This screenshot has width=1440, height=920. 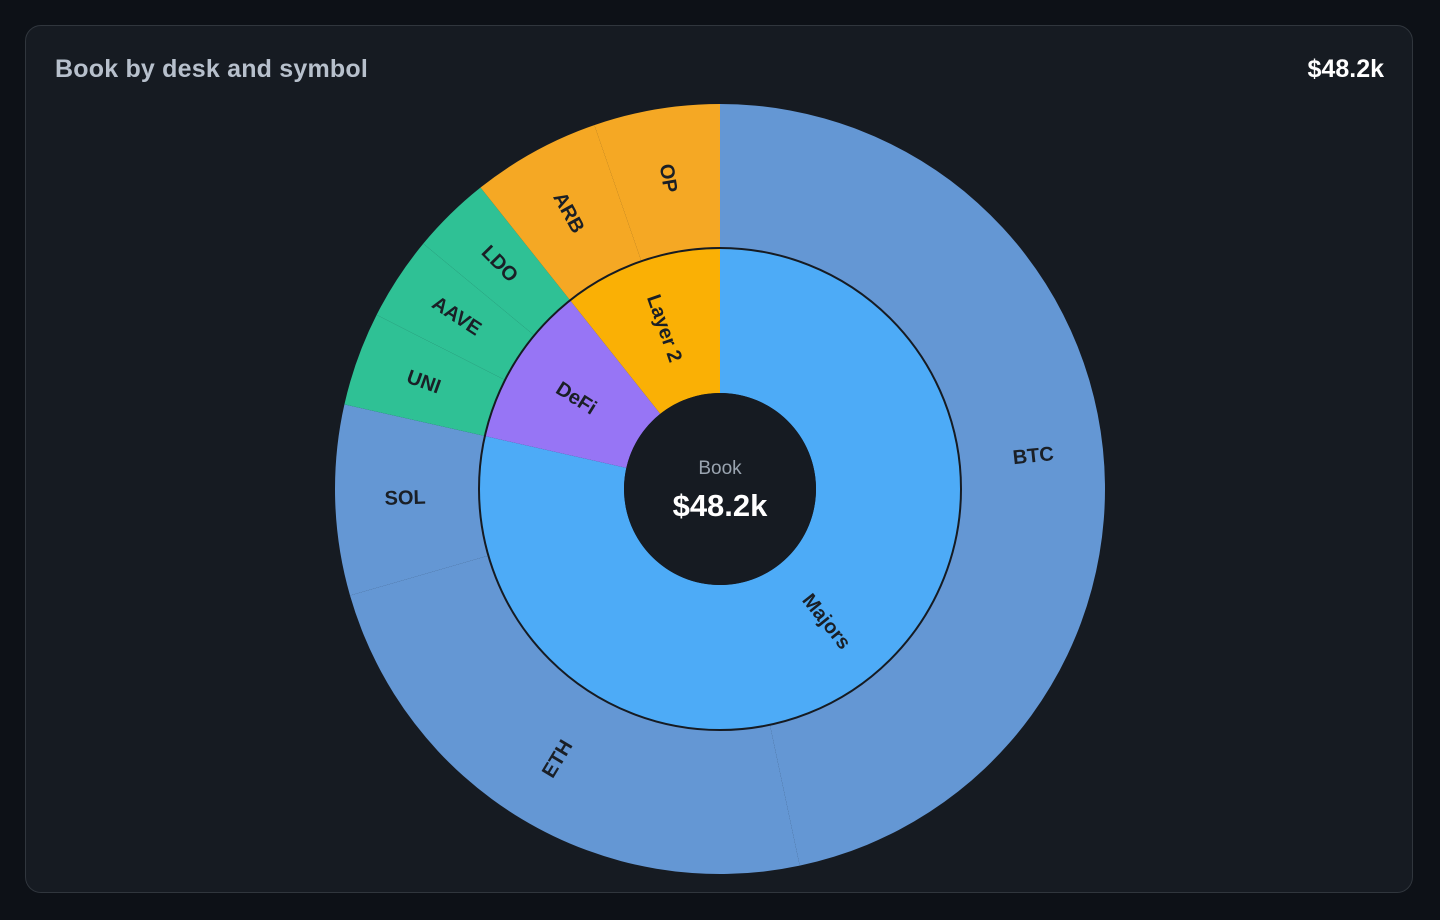 I want to click on symbol-segment-aave, so click(x=455, y=312).